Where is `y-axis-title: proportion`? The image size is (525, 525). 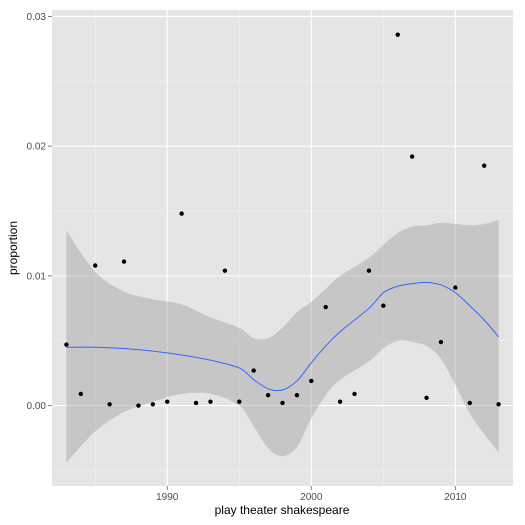
y-axis-title: proportion is located at coordinates (13, 248).